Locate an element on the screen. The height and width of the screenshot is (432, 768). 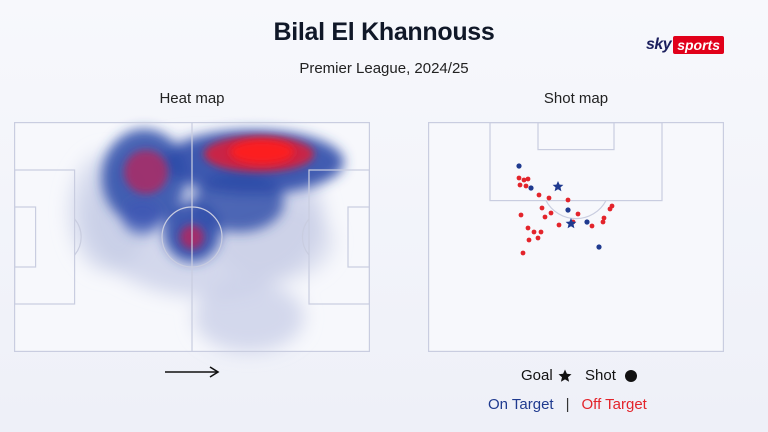
circle-icon is located at coordinates (630, 375).